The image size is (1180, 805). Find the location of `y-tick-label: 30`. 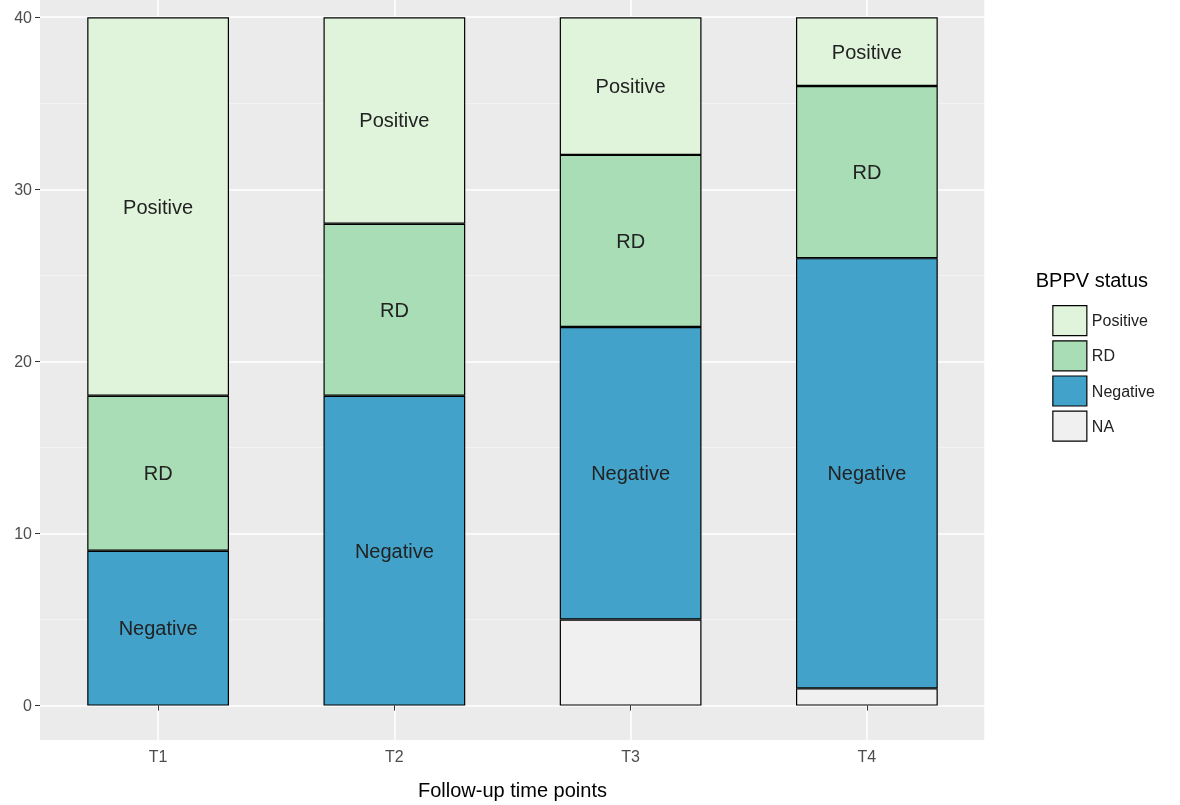

y-tick-label: 30 is located at coordinates (23, 189).